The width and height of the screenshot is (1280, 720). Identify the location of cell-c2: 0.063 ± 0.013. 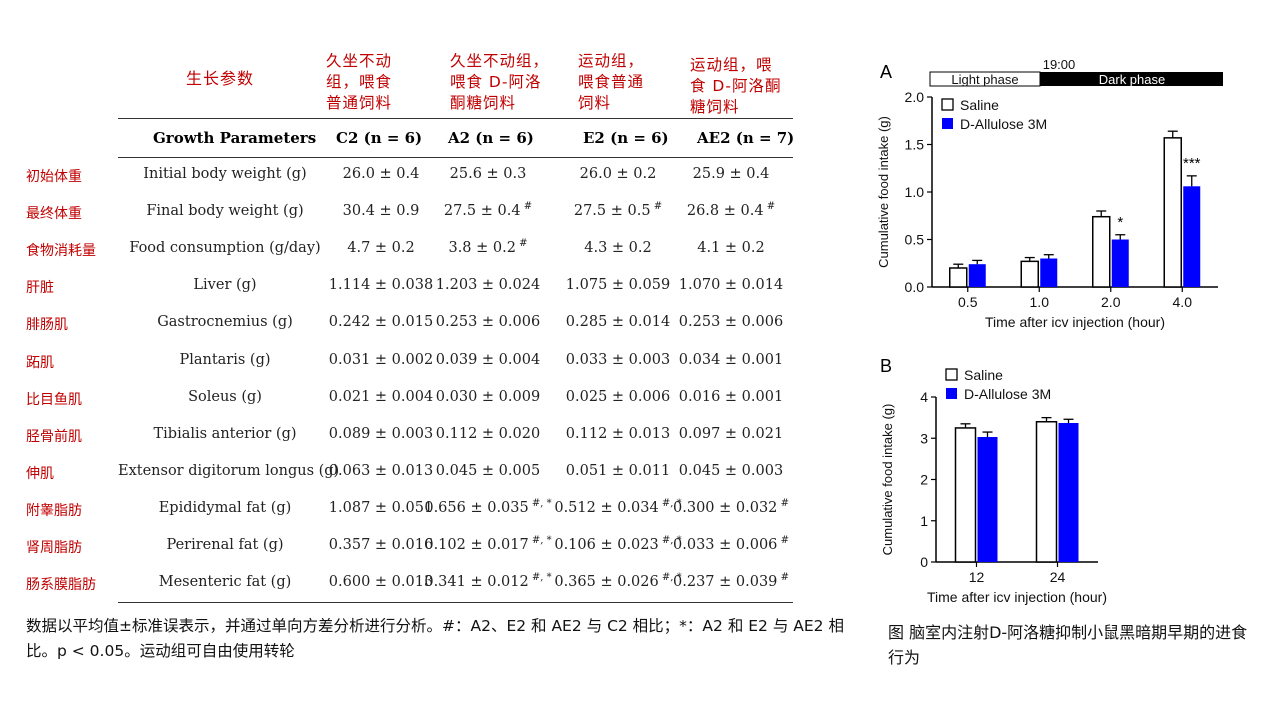
(381, 471).